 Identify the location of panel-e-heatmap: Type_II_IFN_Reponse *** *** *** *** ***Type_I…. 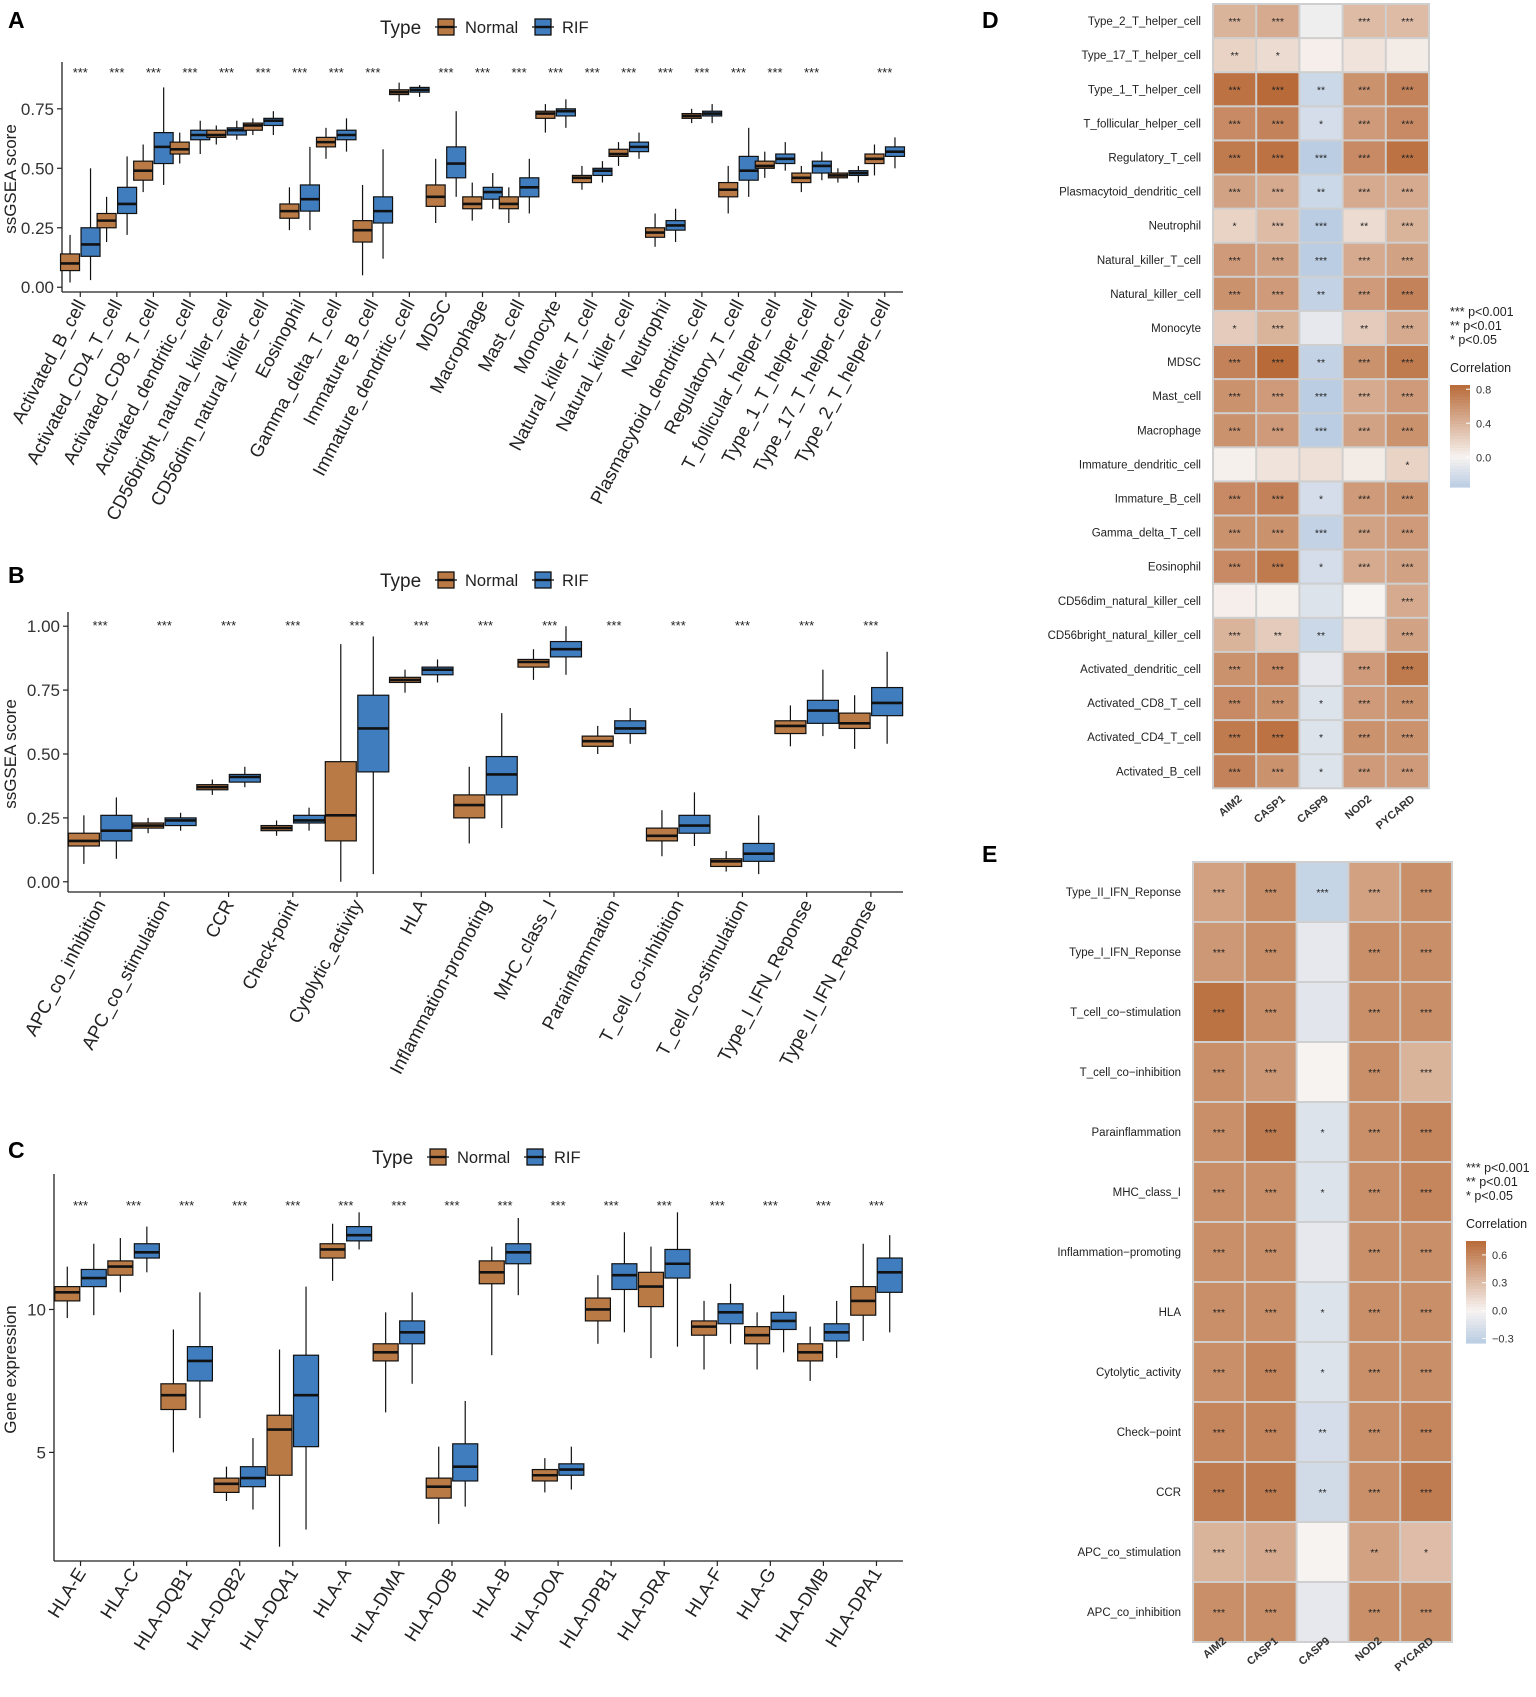
(1293, 1267).